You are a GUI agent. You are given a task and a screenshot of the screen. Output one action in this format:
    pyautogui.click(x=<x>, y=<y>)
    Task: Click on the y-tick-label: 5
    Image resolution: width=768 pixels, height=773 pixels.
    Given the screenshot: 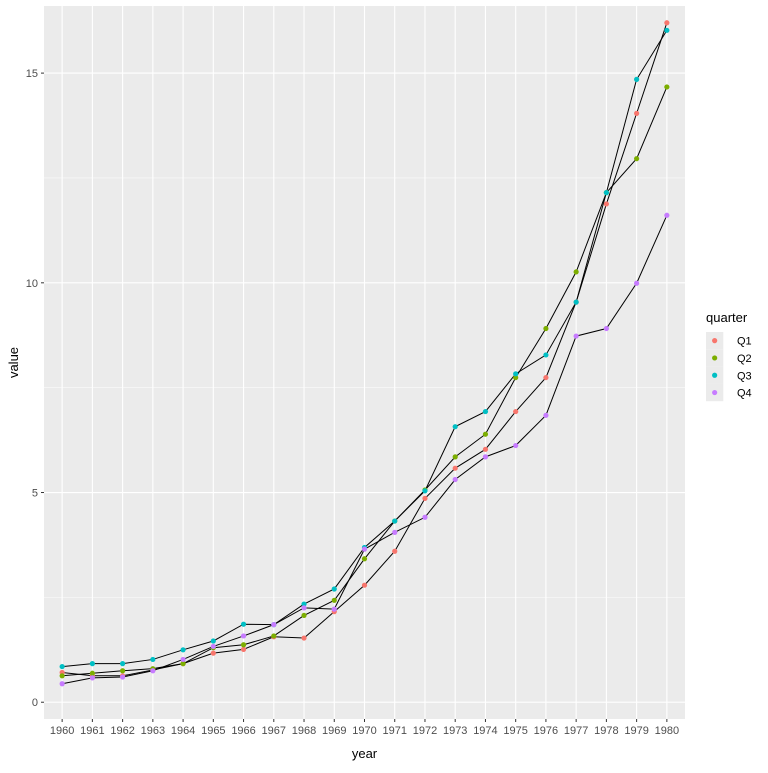 What is the action you would take?
    pyautogui.click(x=35, y=494)
    